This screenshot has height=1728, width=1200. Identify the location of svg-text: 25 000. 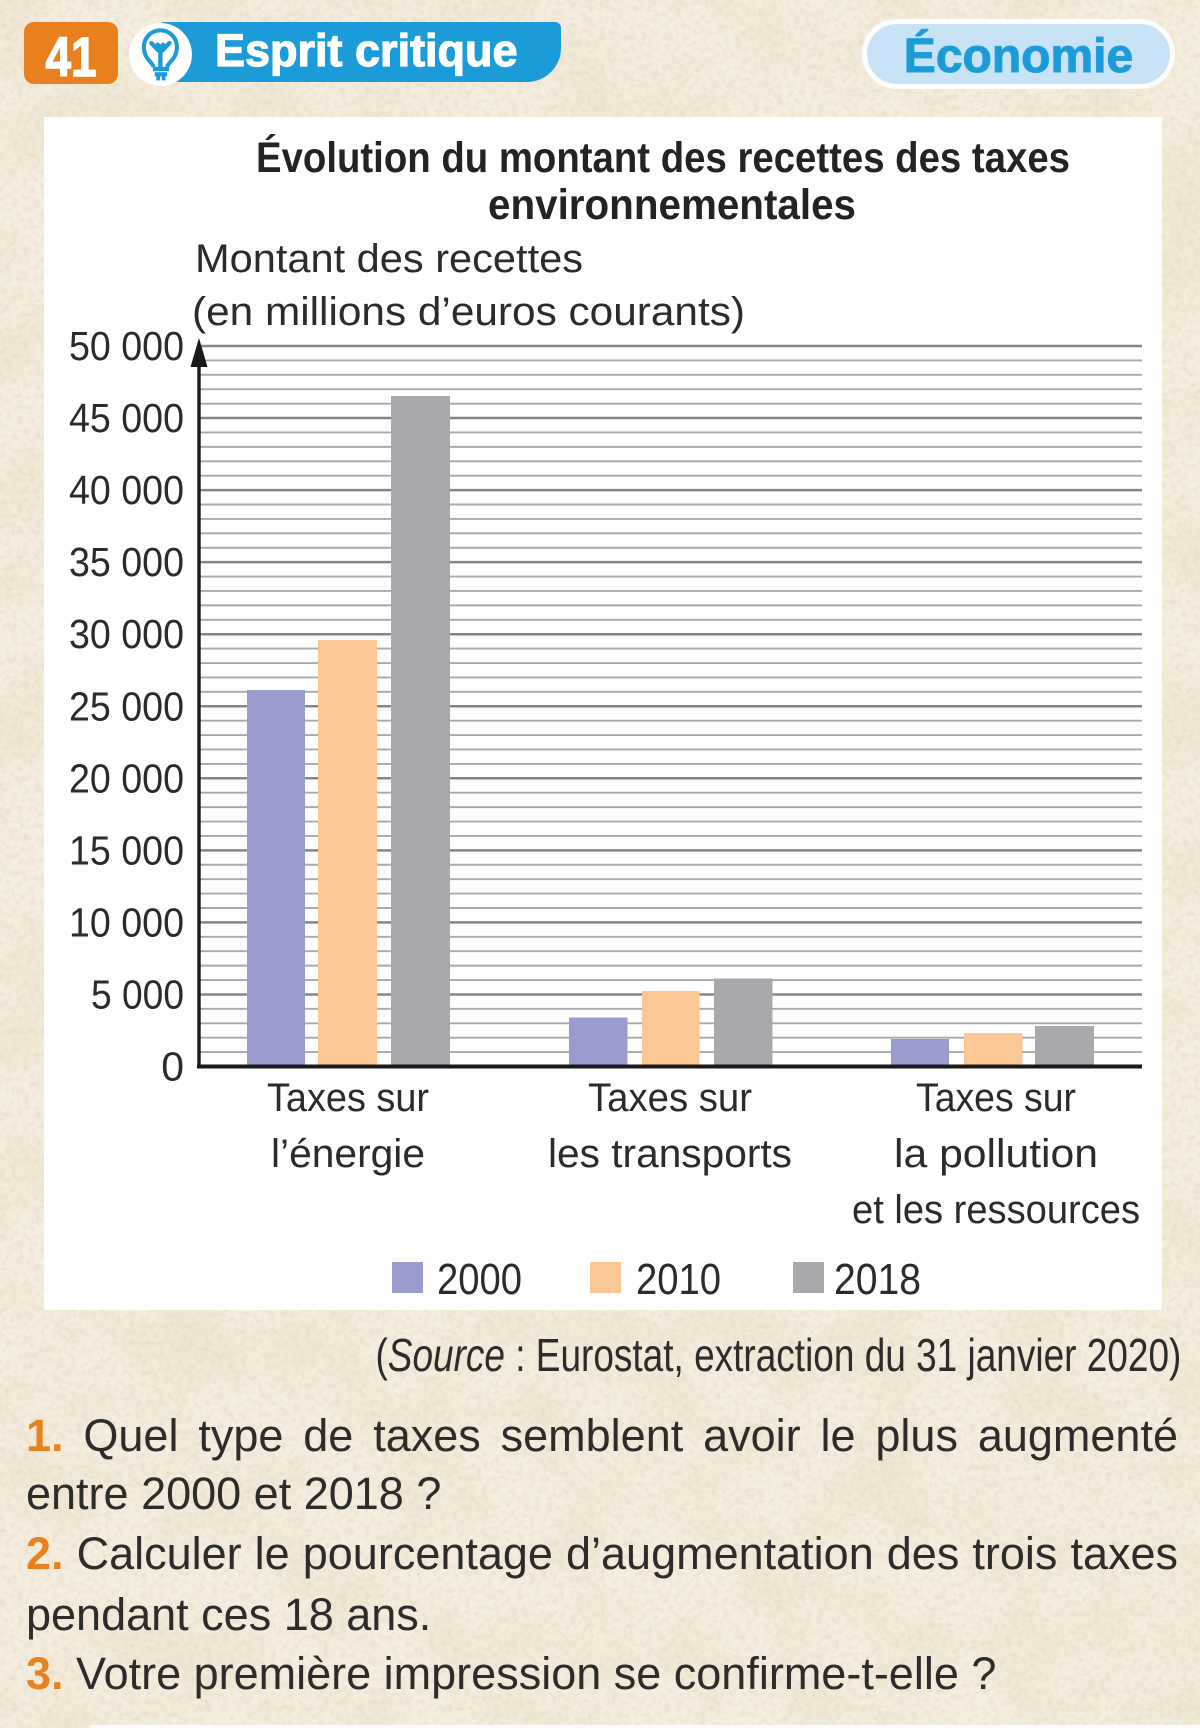
(126, 706).